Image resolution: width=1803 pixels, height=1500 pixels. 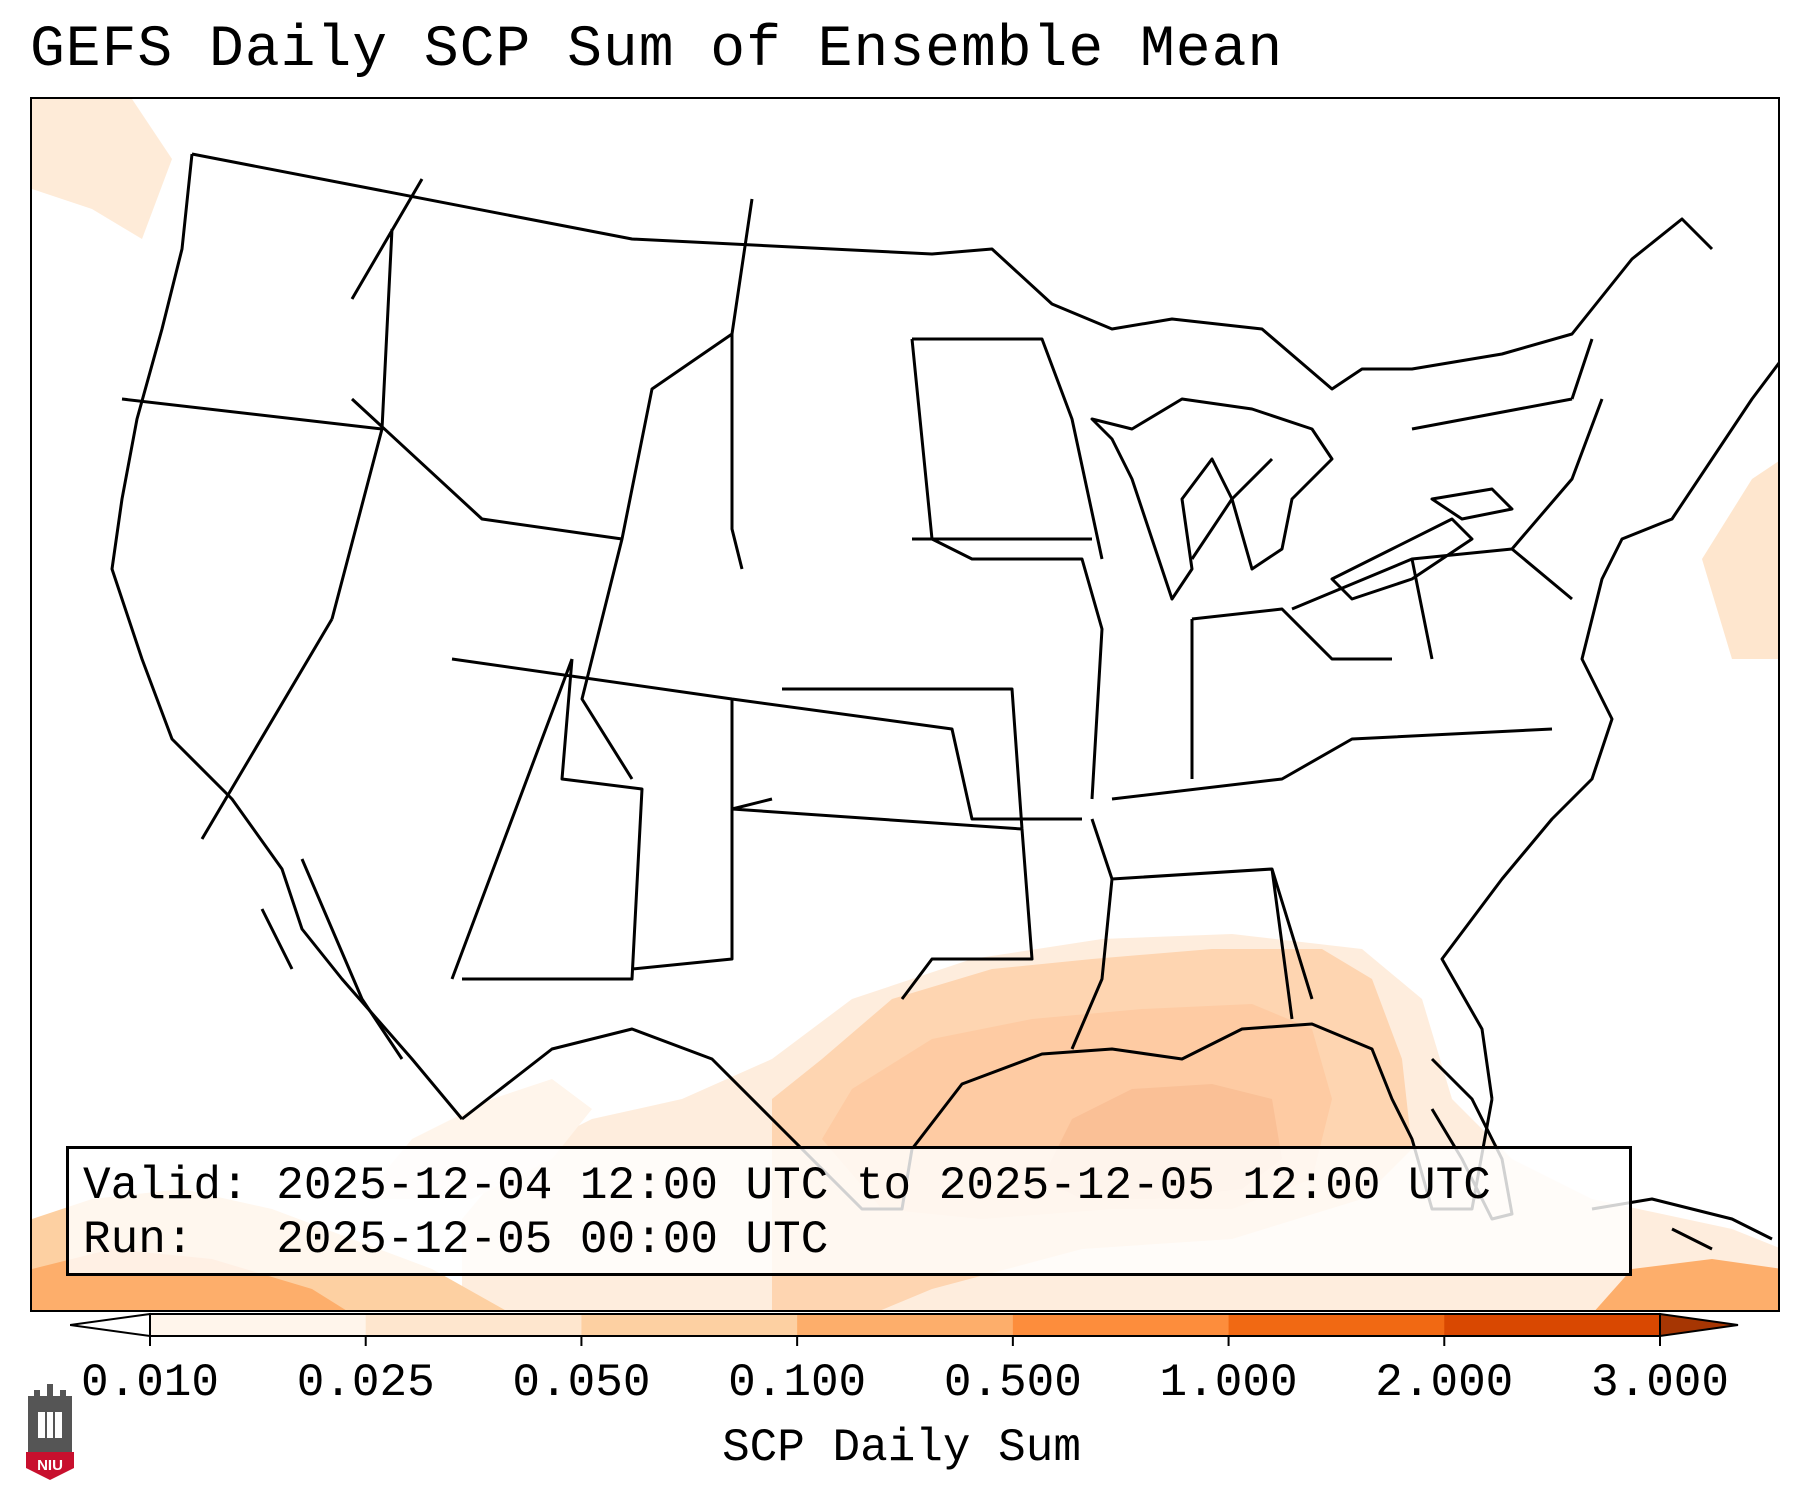 I want to click on colorbar-label: SCP Daily Sum, so click(x=901, y=1448).